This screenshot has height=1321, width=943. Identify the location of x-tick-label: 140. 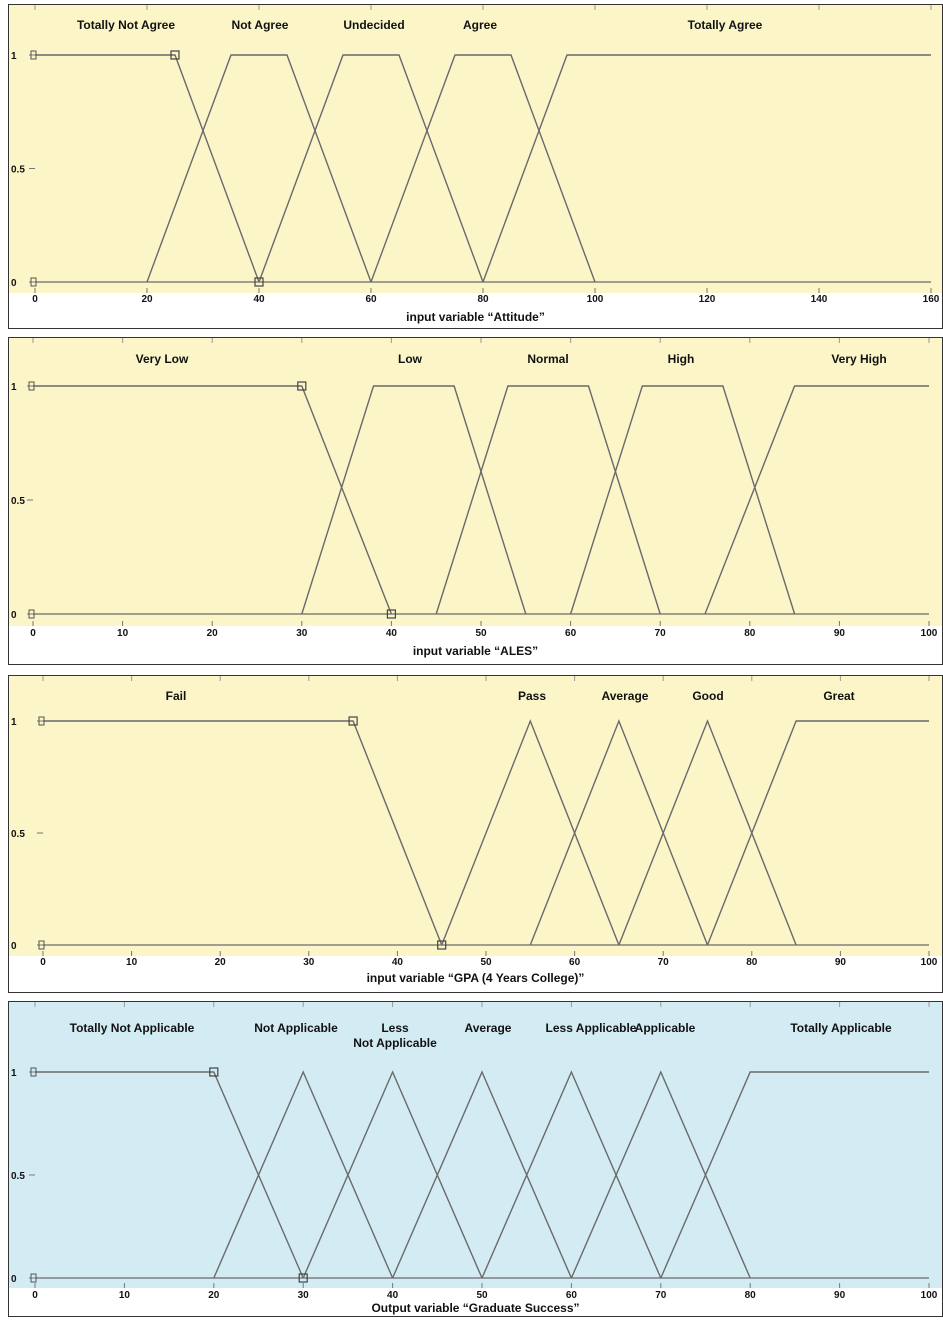
(819, 299).